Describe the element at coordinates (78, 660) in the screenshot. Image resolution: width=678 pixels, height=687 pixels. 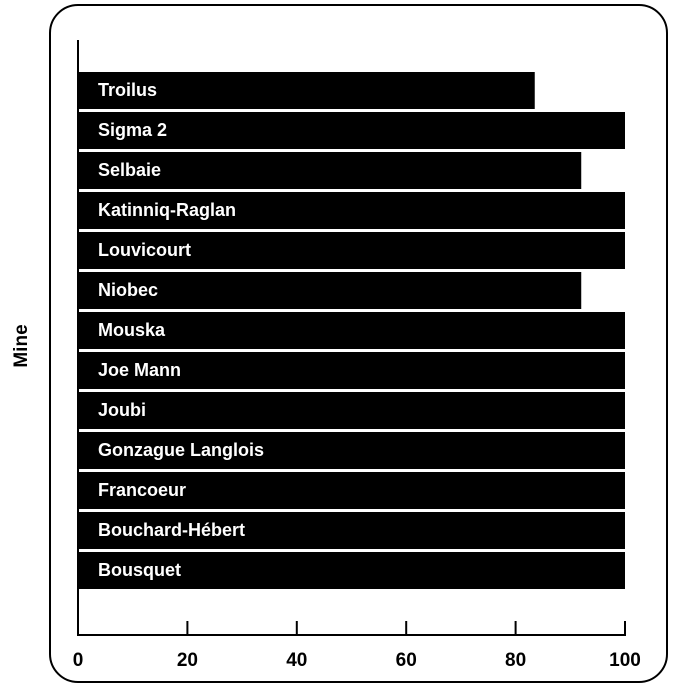
I see `x-tick-label: 0` at that location.